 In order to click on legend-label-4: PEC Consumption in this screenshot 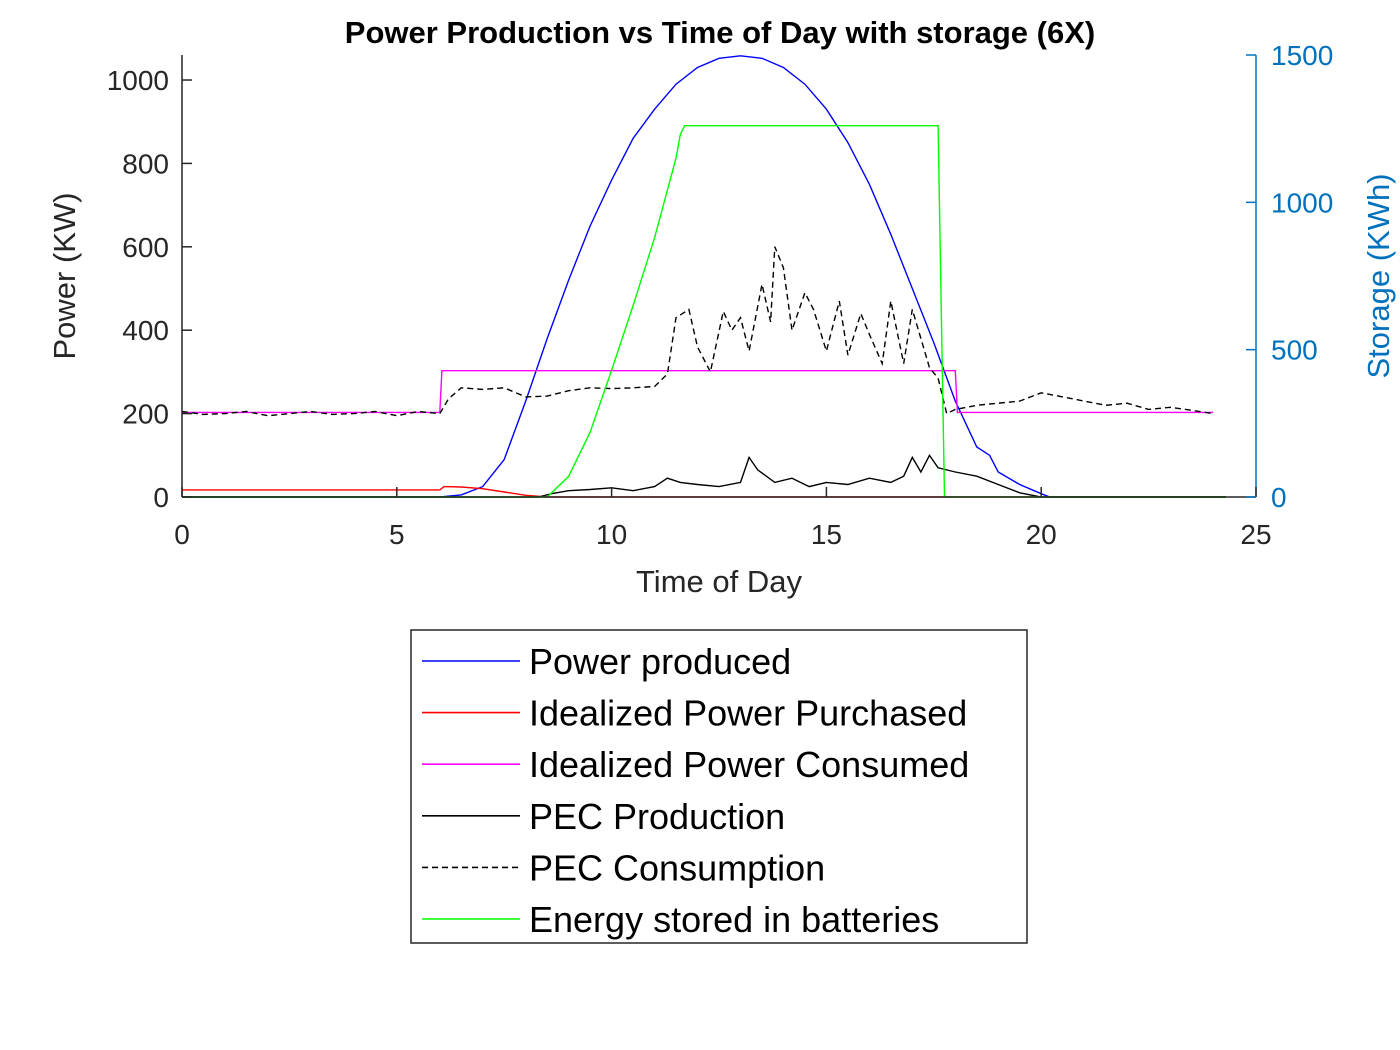, I will do `click(677, 867)`.